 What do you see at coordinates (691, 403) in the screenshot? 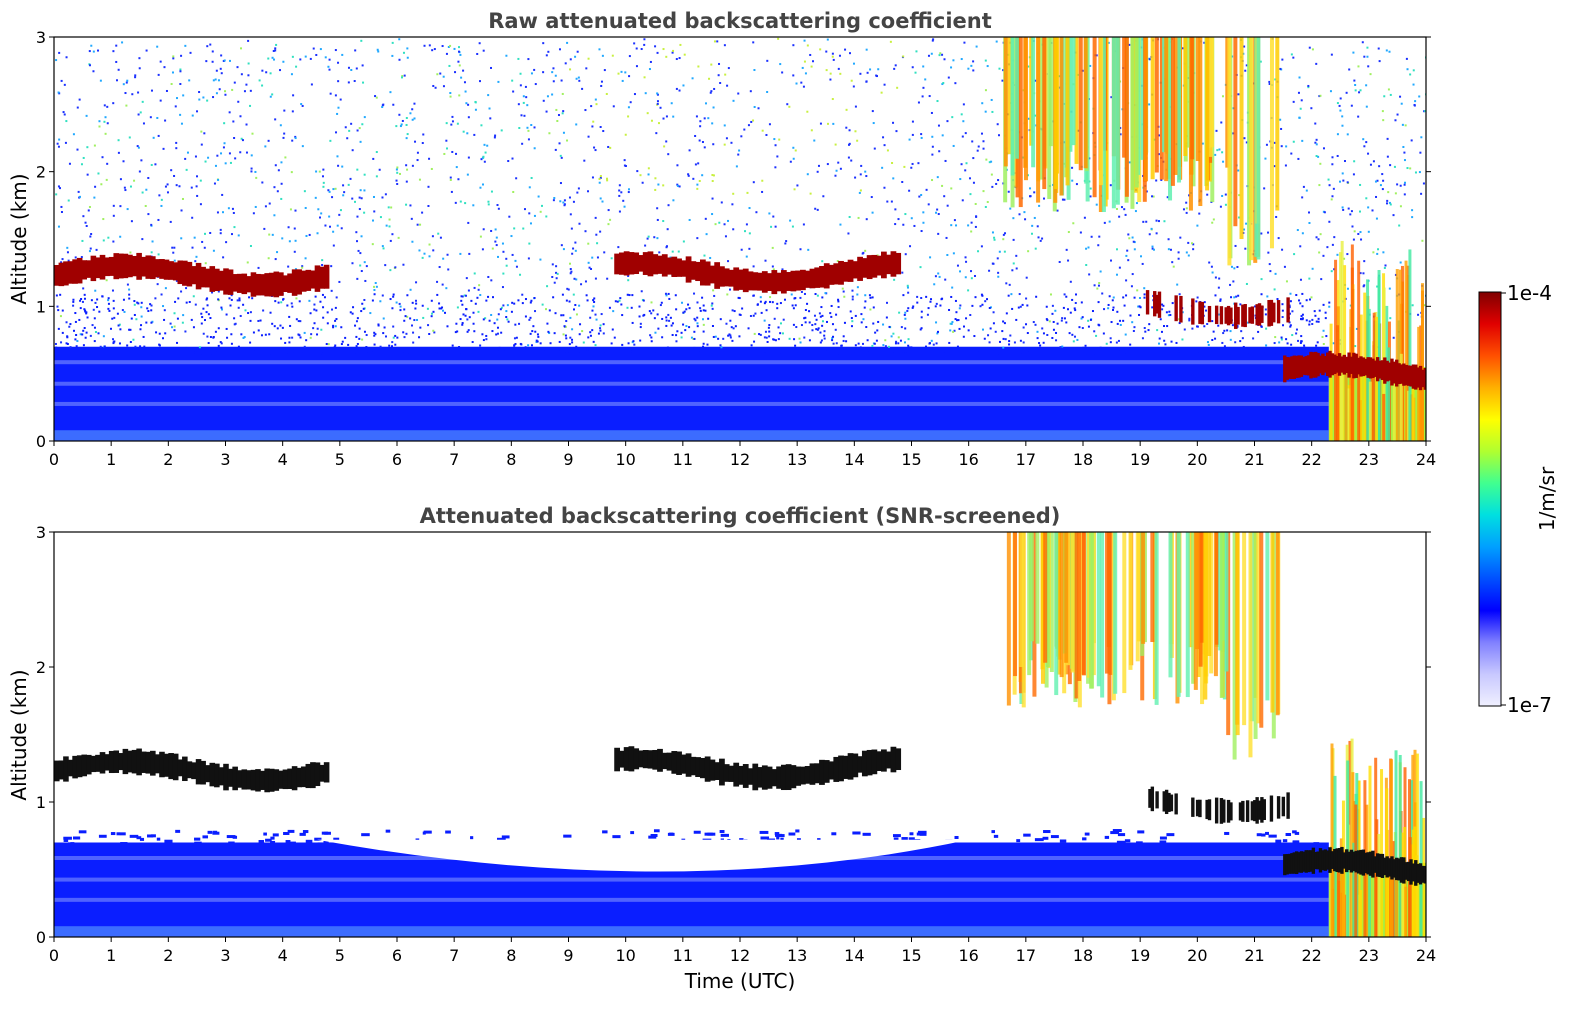
I see `bl-stripe` at bounding box center [691, 403].